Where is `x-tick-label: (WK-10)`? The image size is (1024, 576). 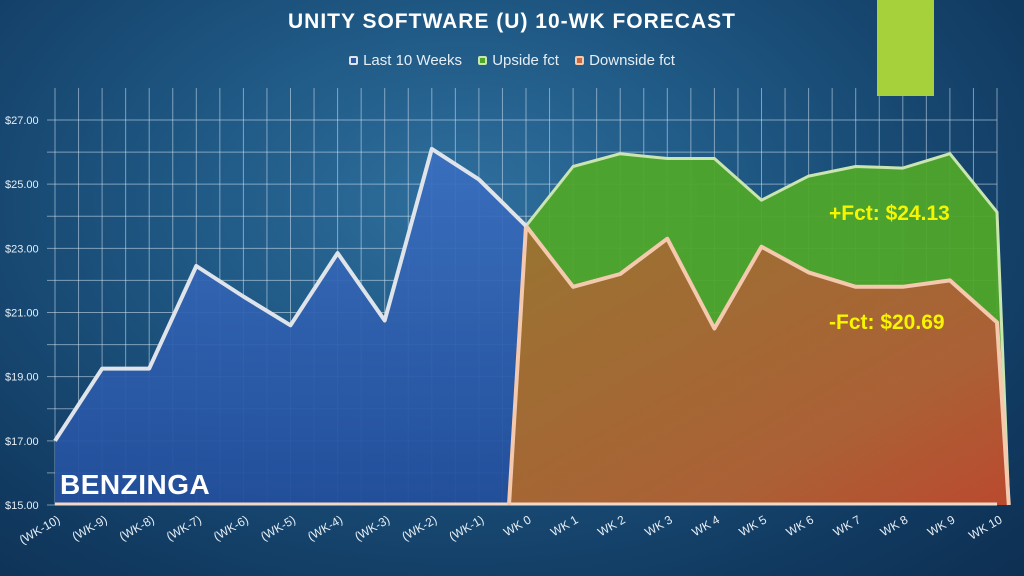
x-tick-label: (WK-10) is located at coordinates (40, 529).